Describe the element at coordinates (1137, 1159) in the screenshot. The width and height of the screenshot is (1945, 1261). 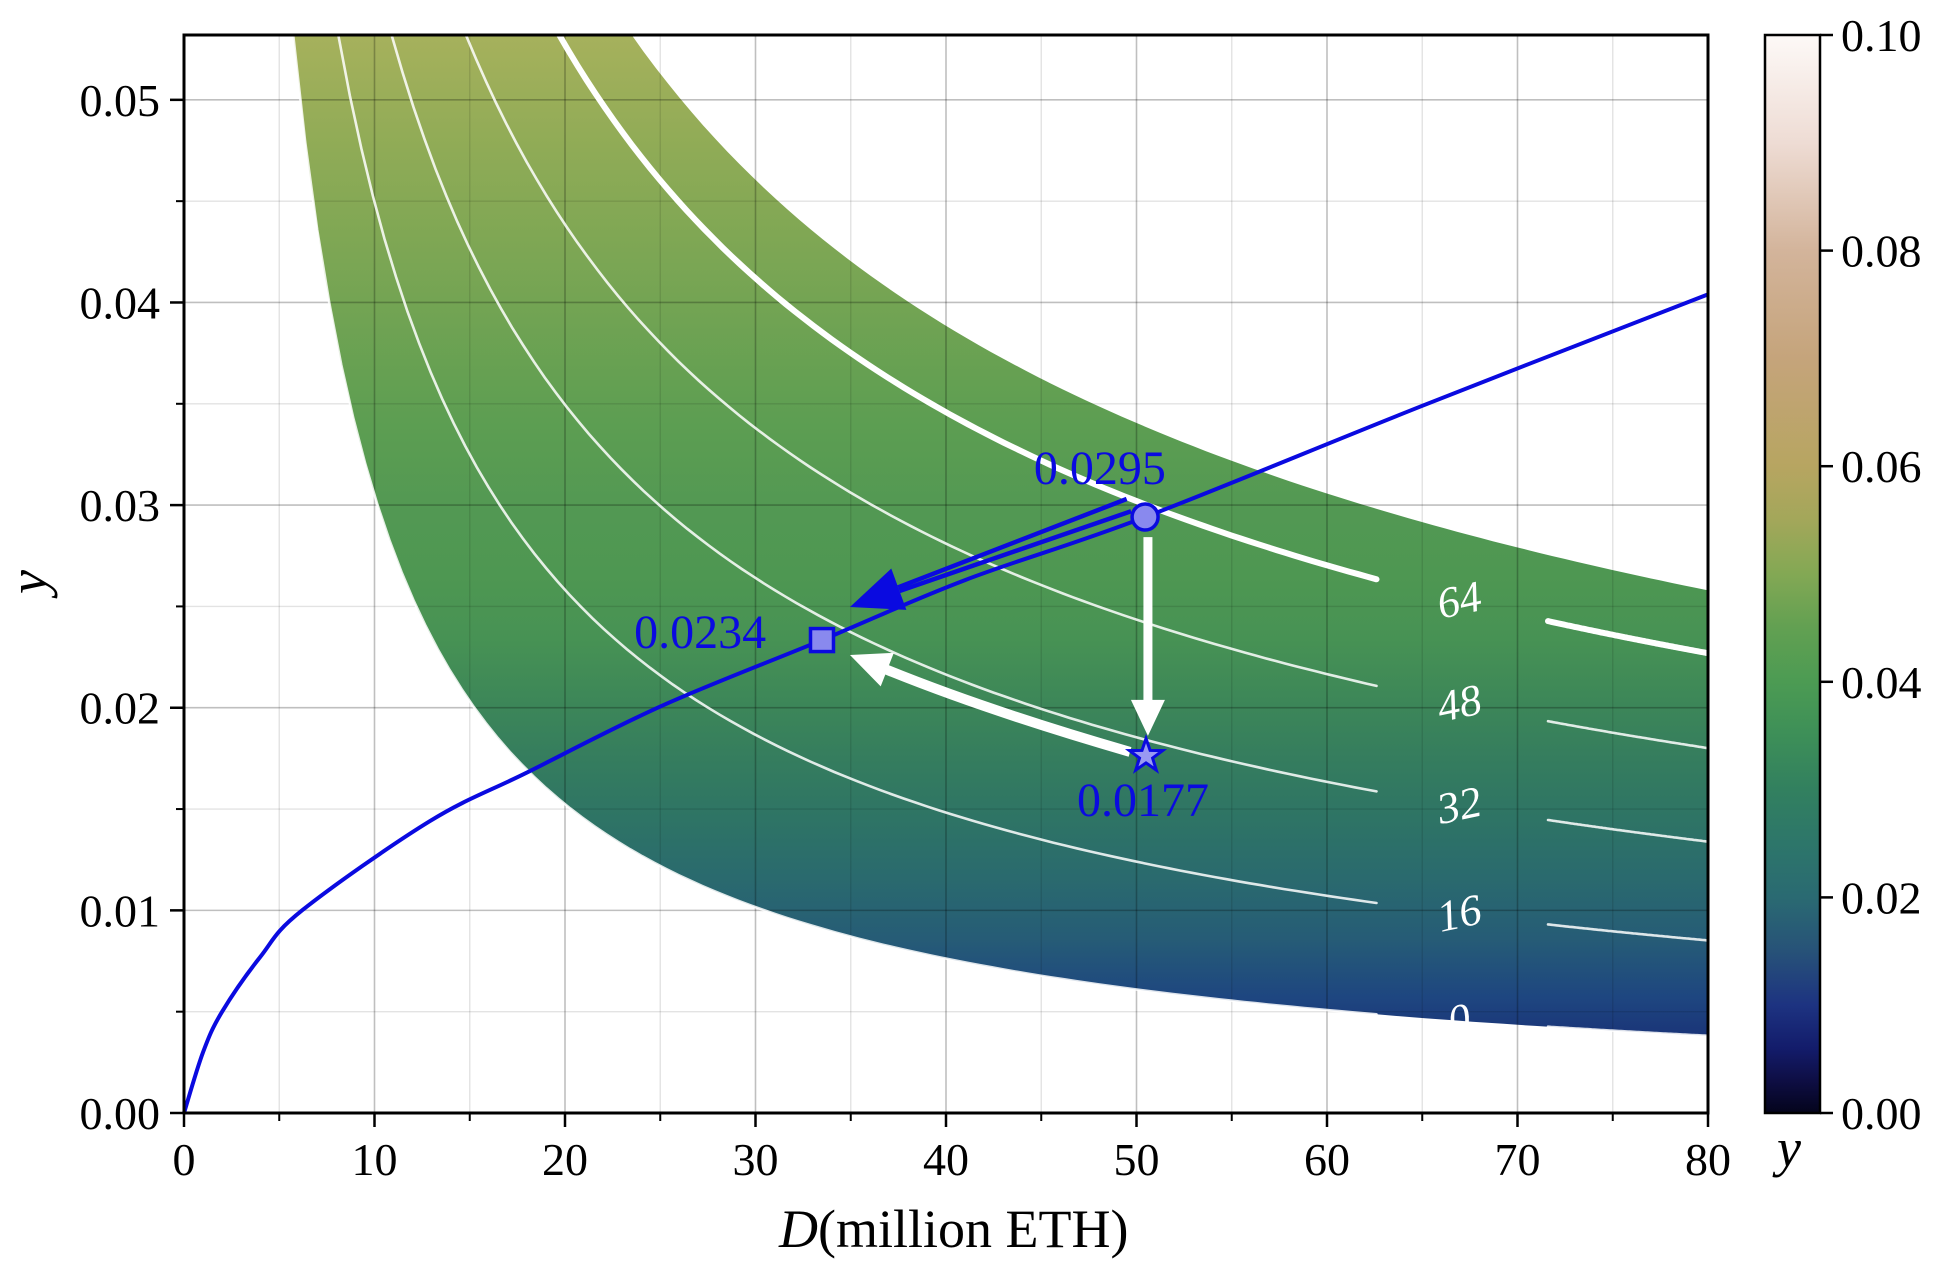
I see `x-tick-label: 50` at that location.